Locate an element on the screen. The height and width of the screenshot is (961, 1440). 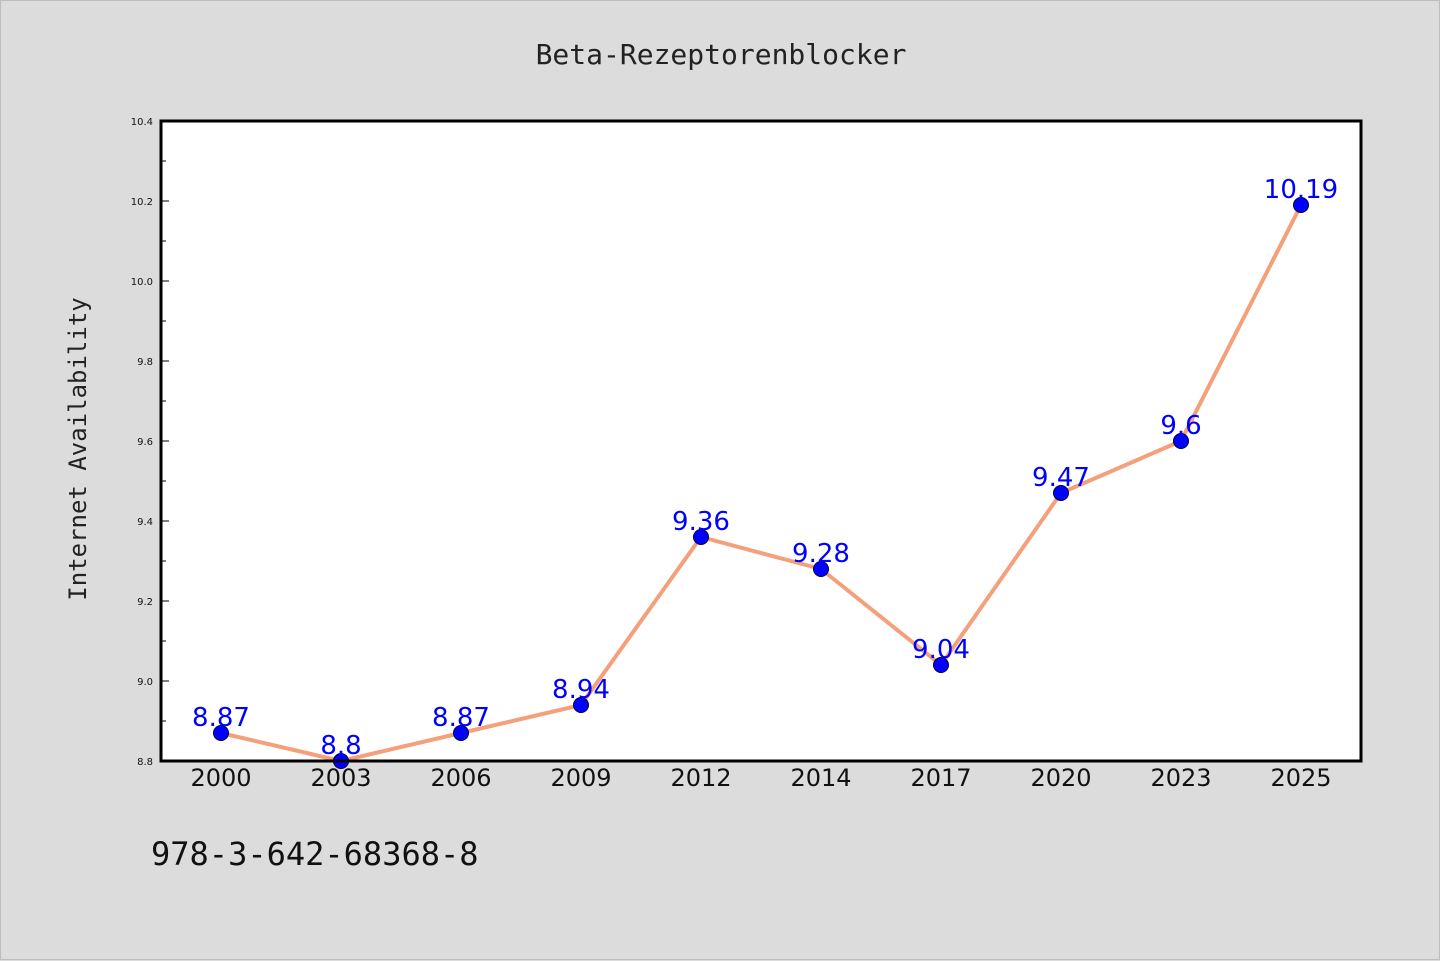
data-label: 9.04 is located at coordinates (941, 650).